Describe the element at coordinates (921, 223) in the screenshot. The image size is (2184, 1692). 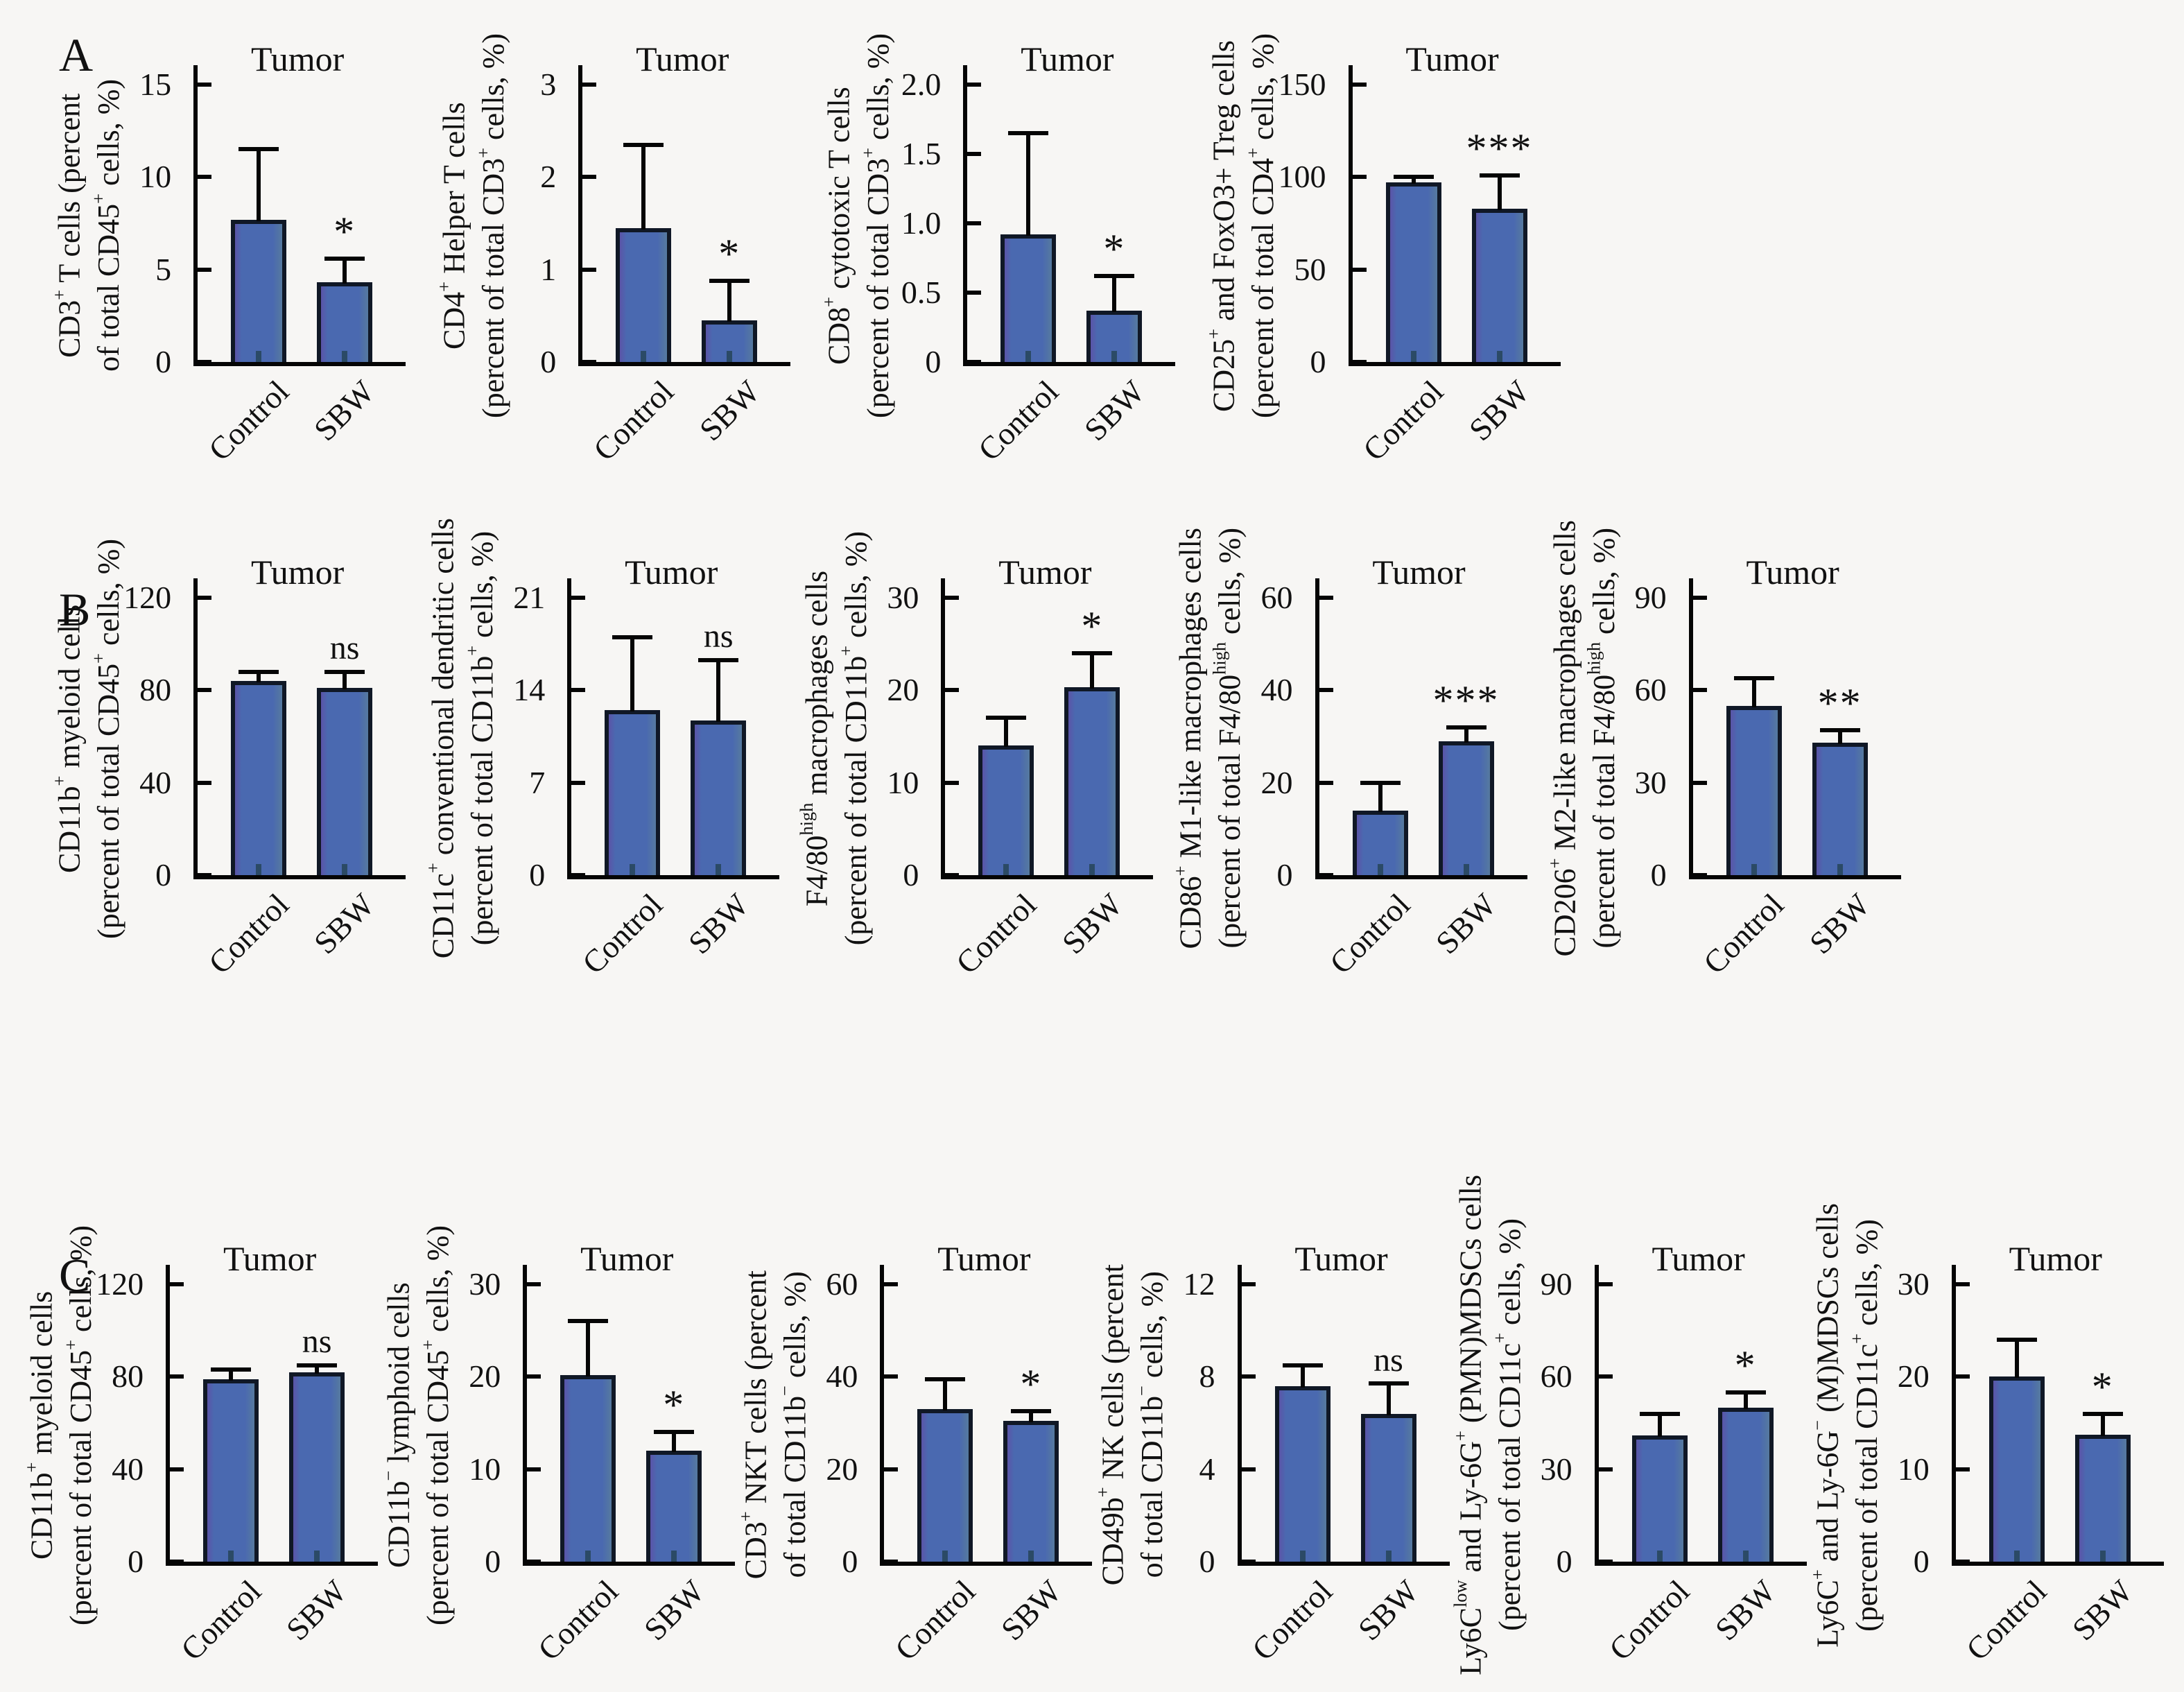
I see `y-tick-label: 1.0` at that location.